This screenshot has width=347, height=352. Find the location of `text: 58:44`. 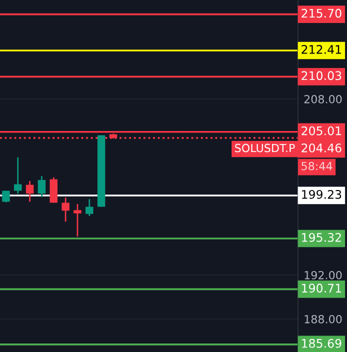

text: 58:44 is located at coordinates (317, 166).